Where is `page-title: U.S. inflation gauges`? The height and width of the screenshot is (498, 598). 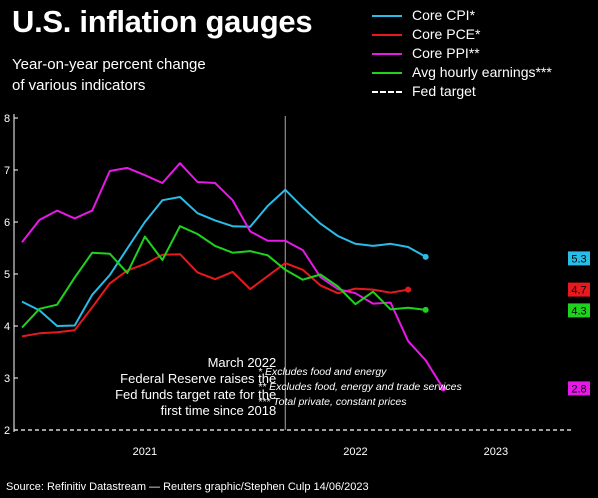 page-title: U.S. inflation gauges is located at coordinates (162, 21).